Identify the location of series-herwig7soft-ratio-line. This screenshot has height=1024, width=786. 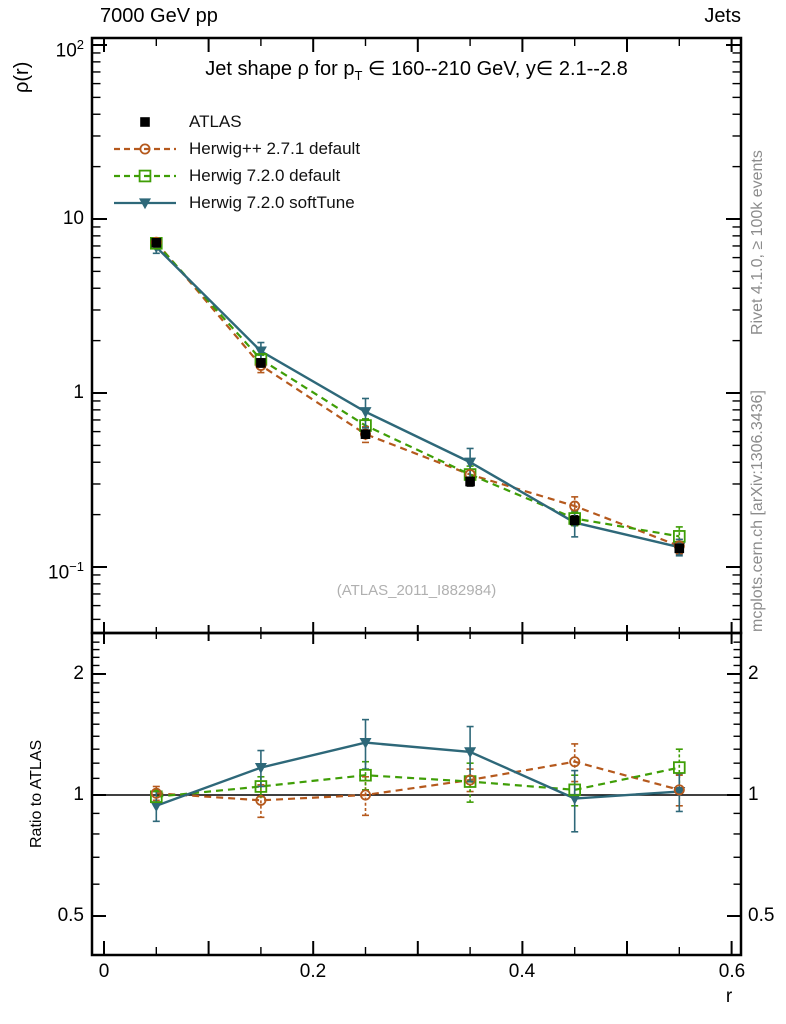
(417, 774).